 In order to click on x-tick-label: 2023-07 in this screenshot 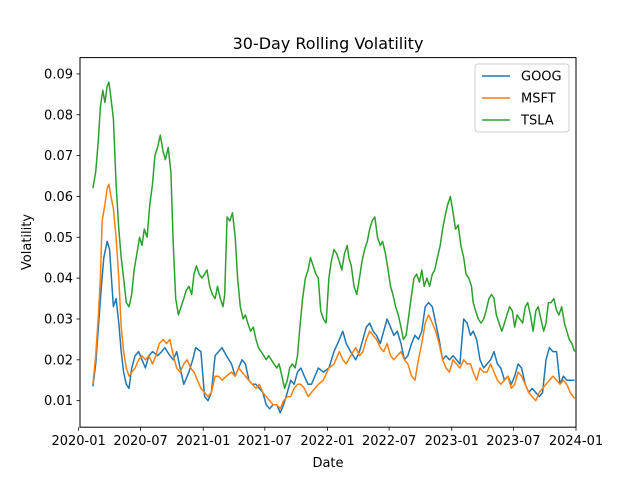, I will do `click(513, 441)`.